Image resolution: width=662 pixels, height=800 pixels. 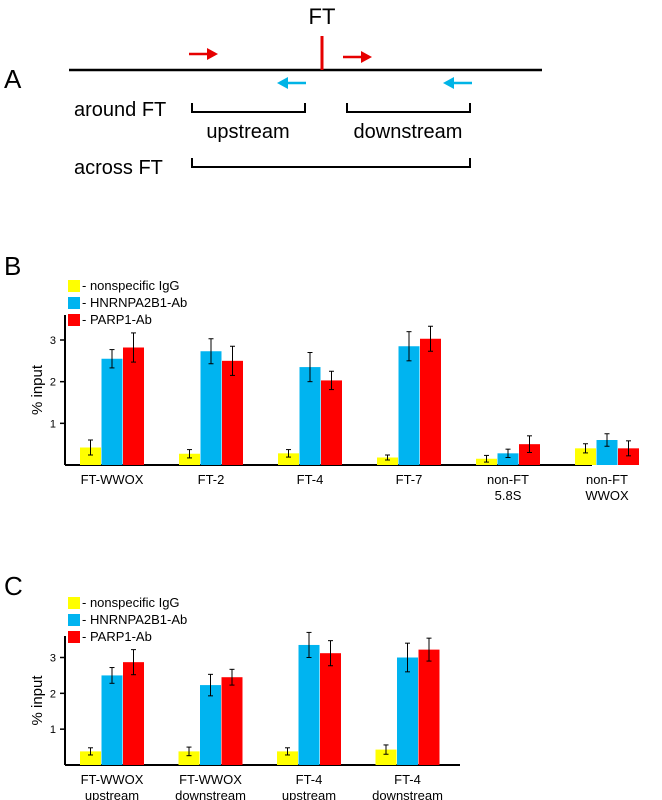 What do you see at coordinates (112, 786) in the screenshot?
I see `category-label: FT-WWOX upstream` at bounding box center [112, 786].